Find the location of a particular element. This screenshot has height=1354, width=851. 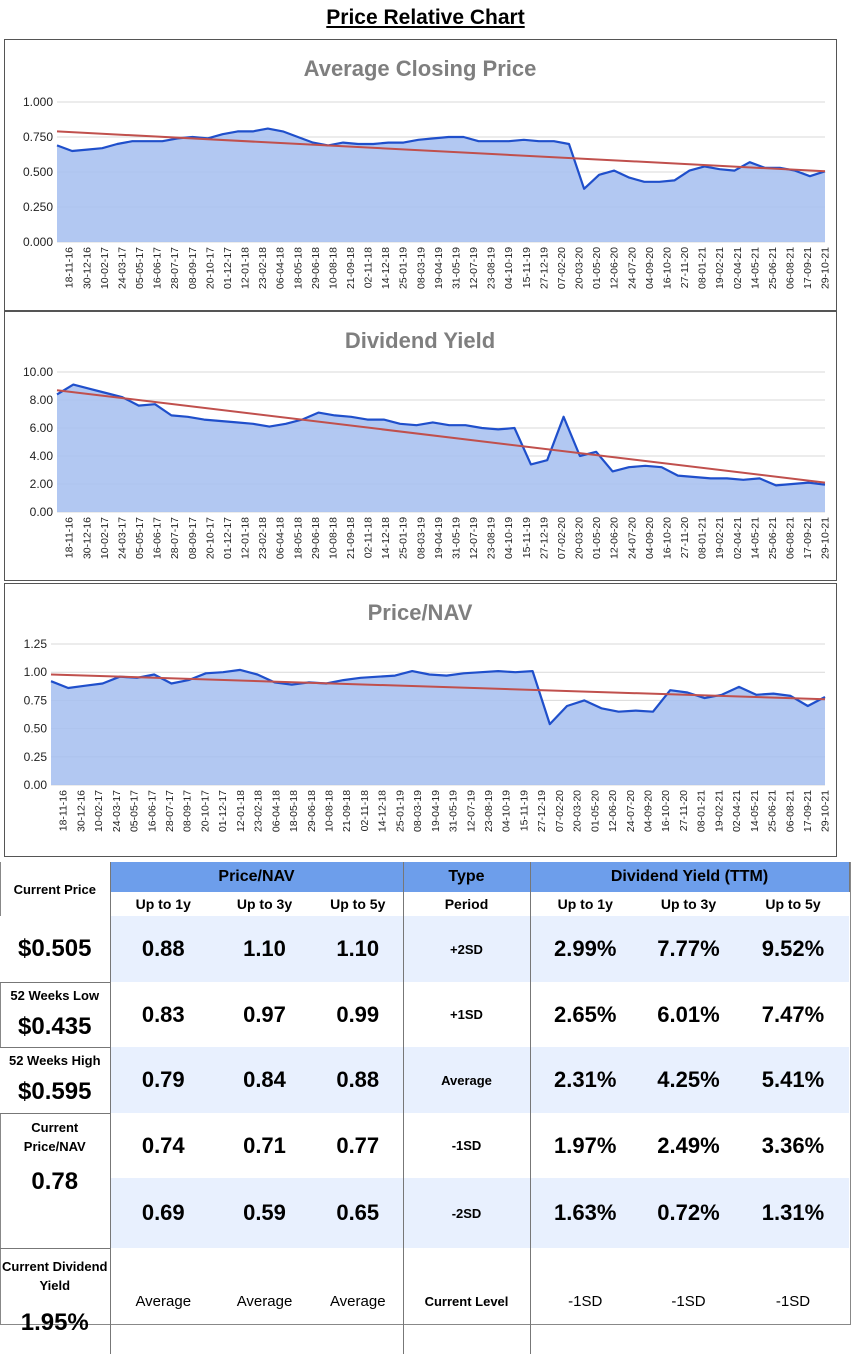

low-52w-label: 52 Weeks Low is located at coordinates (55, 995).